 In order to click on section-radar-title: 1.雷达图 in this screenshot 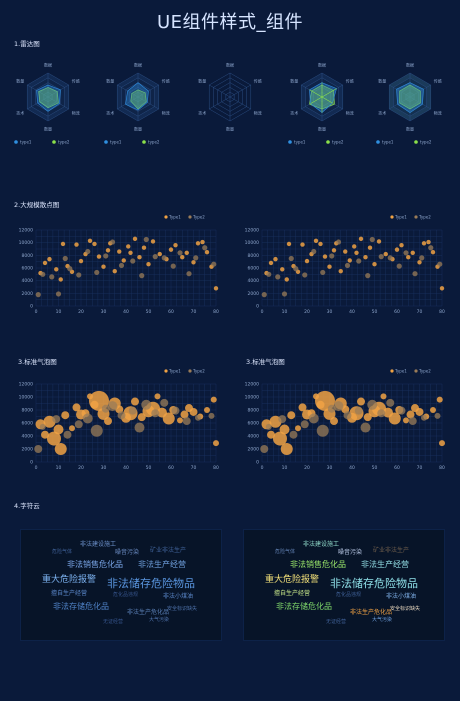, I will do `click(27, 44)`.